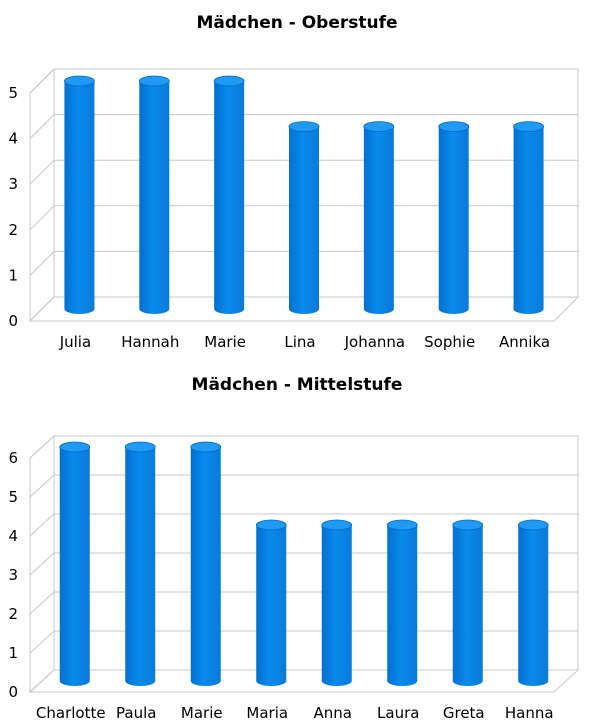 This screenshot has width=594, height=725. Describe the element at coordinates (375, 342) in the screenshot. I see `x-tick-label: Johanna` at that location.